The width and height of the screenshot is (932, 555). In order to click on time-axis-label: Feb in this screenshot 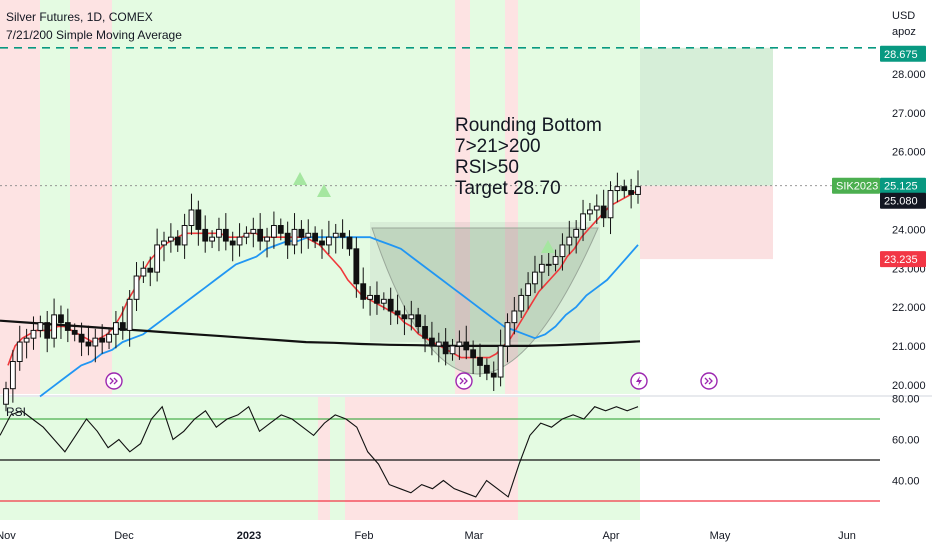, I will do `click(364, 536)`.